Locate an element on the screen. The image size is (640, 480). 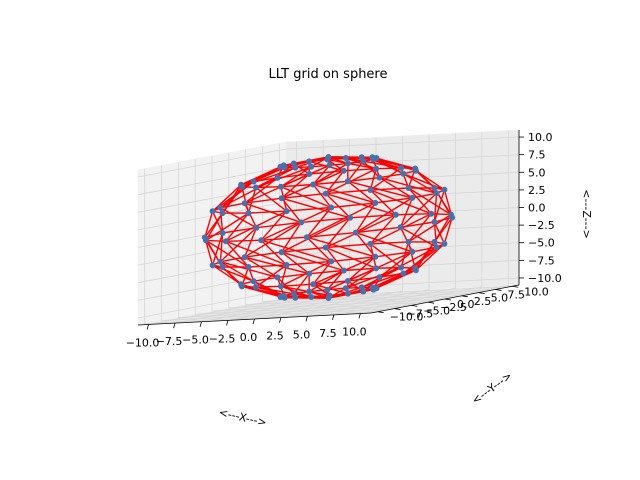
mesh-edges is located at coordinates (328, 227).